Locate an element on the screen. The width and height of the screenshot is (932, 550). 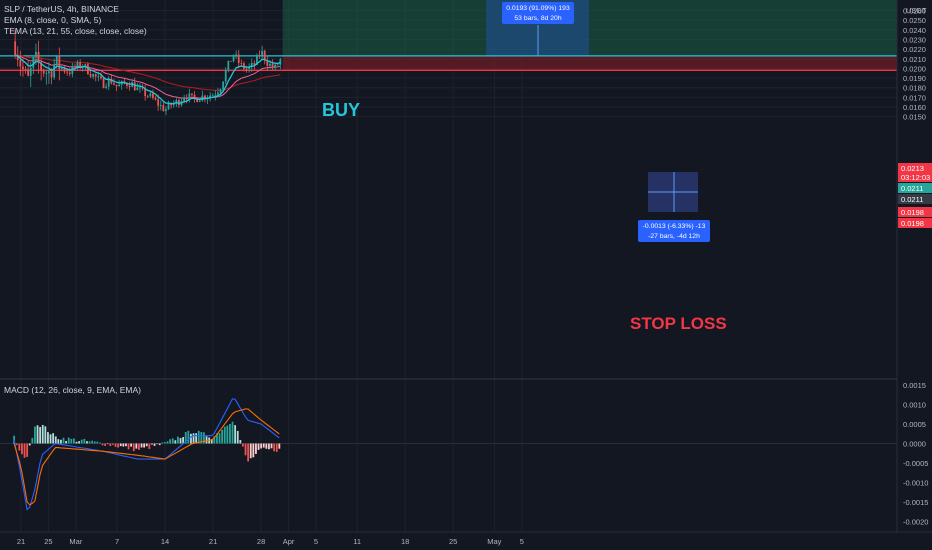
countdown-tag: 03:12:03 is located at coordinates (915, 177).